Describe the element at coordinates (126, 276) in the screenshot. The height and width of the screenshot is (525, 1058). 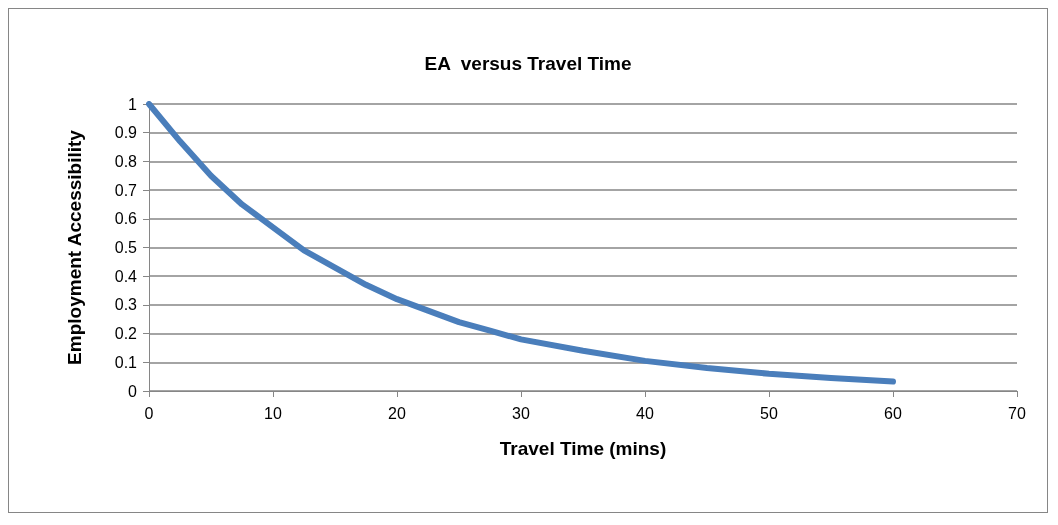
I see `y-tick-label: 0.4` at that location.